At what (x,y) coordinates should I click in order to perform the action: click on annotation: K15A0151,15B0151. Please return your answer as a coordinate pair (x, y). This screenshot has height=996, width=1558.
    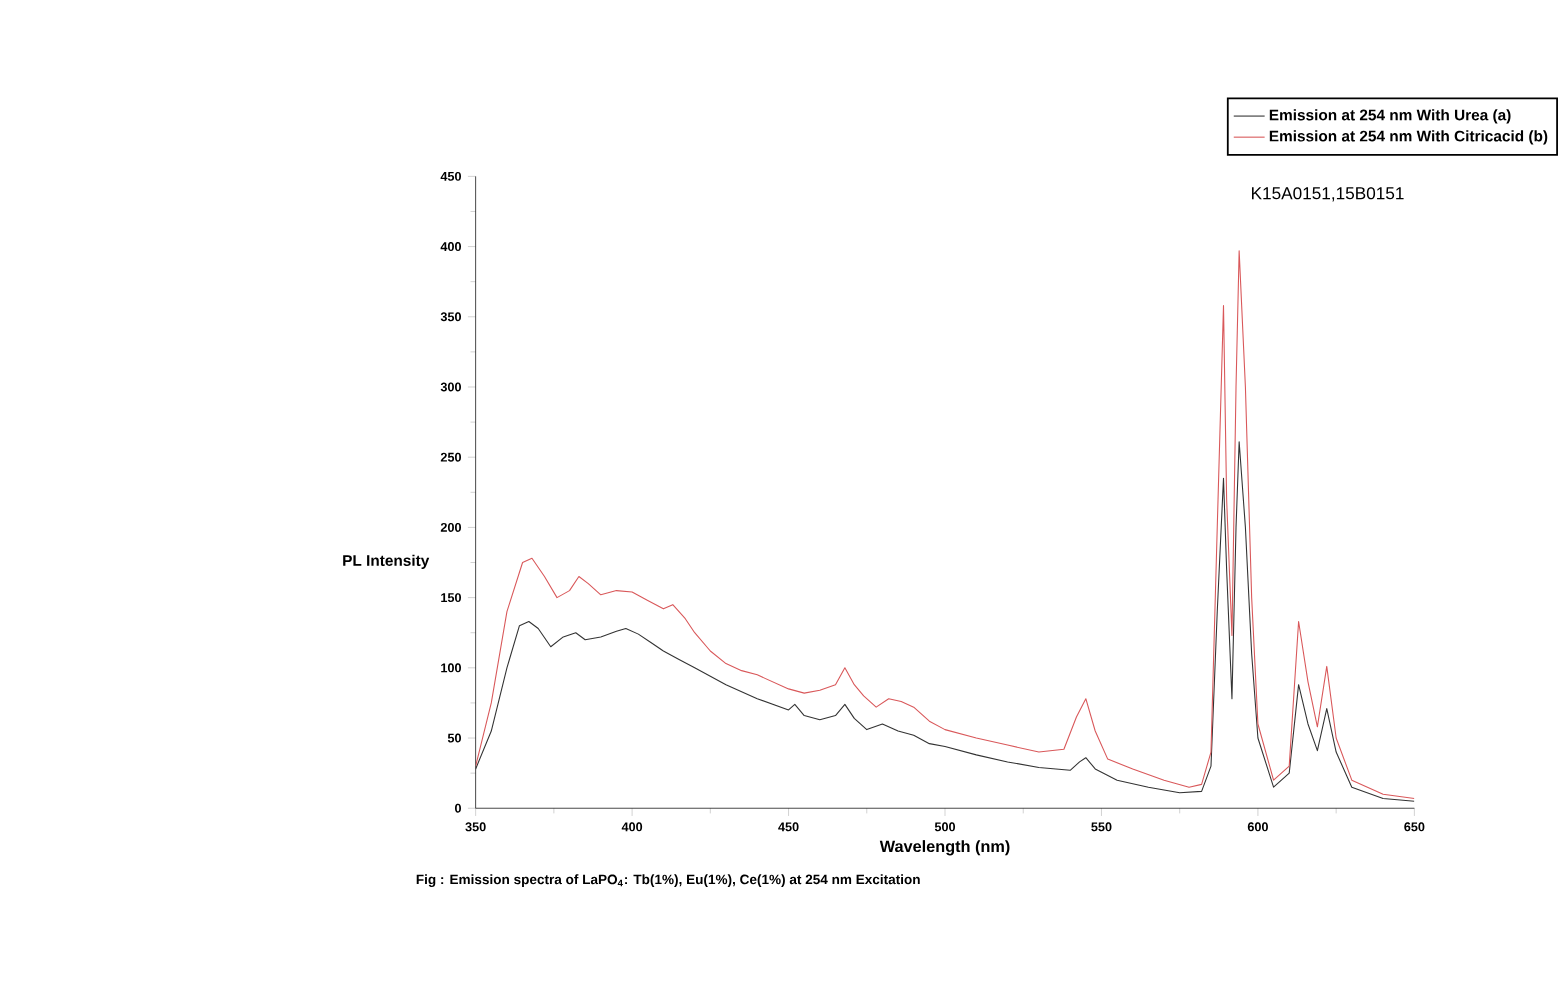
    Looking at the image, I should click on (1328, 194).